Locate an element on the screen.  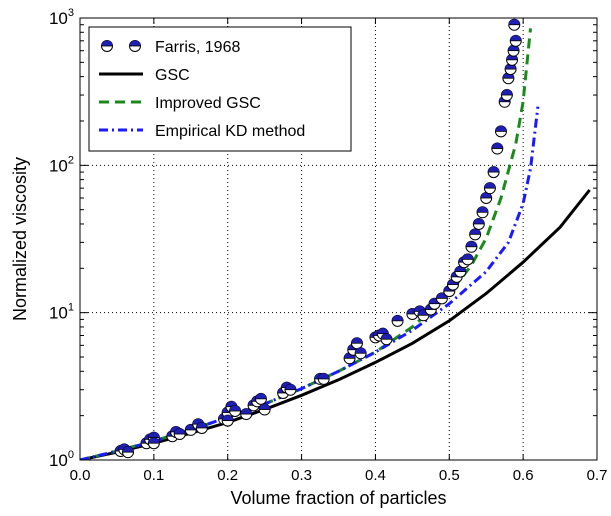
x-tick-label: 0.7 is located at coordinates (597, 475).